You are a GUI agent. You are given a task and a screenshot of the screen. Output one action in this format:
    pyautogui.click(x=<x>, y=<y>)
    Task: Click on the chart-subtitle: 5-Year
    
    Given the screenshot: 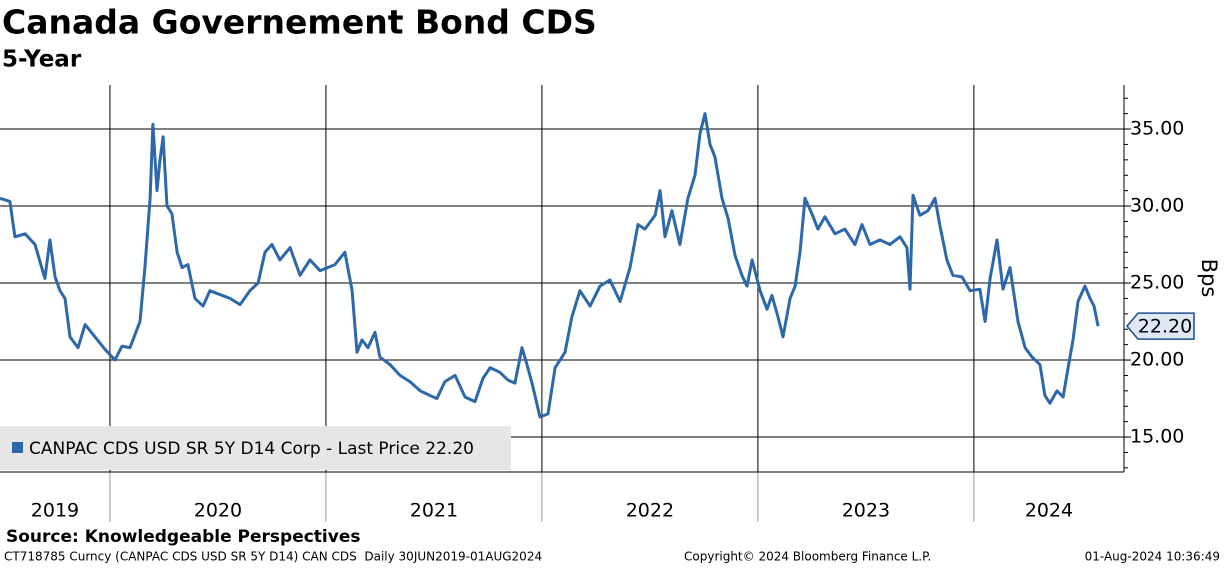 What is the action you would take?
    pyautogui.click(x=42, y=60)
    